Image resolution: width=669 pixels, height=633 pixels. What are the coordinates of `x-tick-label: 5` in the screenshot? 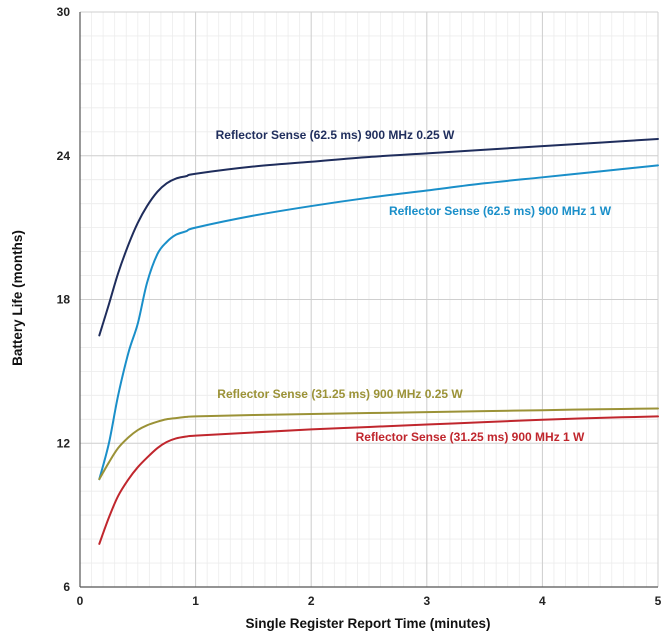 It's located at (658, 601).